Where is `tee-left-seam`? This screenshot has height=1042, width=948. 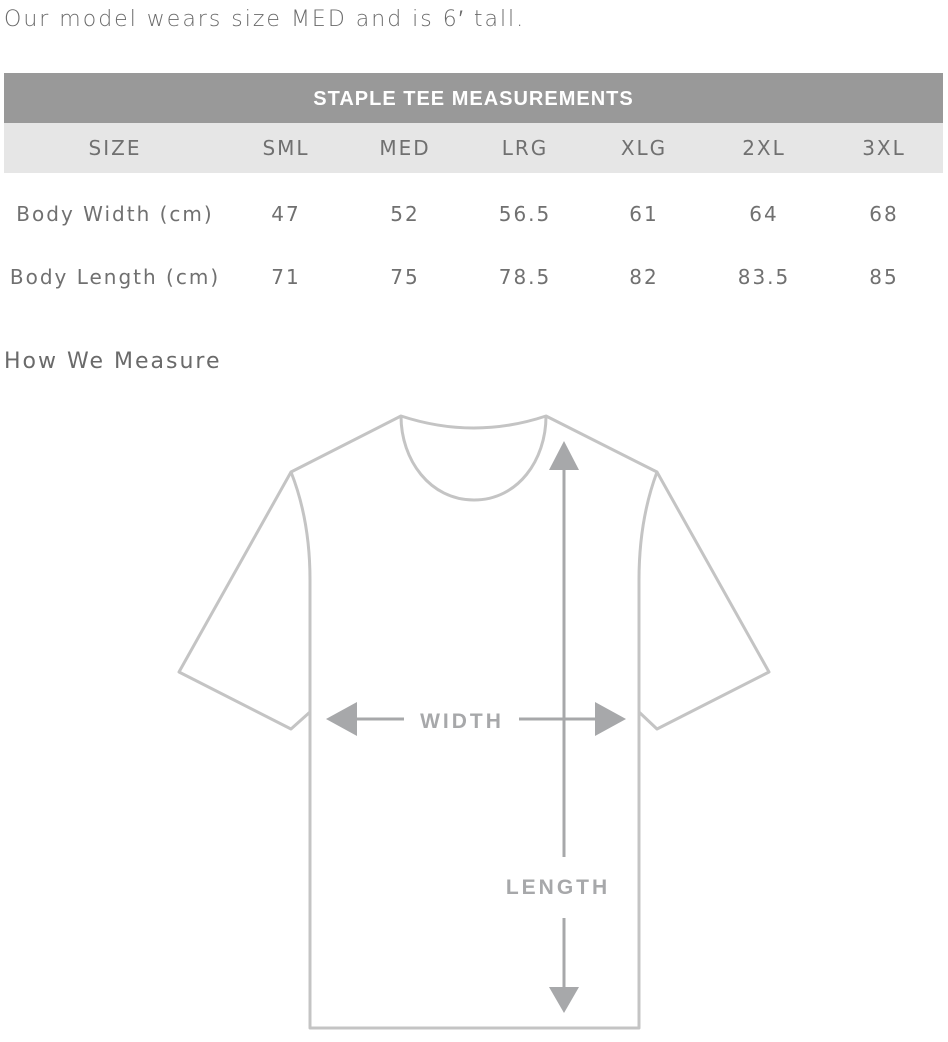 tee-left-seam is located at coordinates (300, 591).